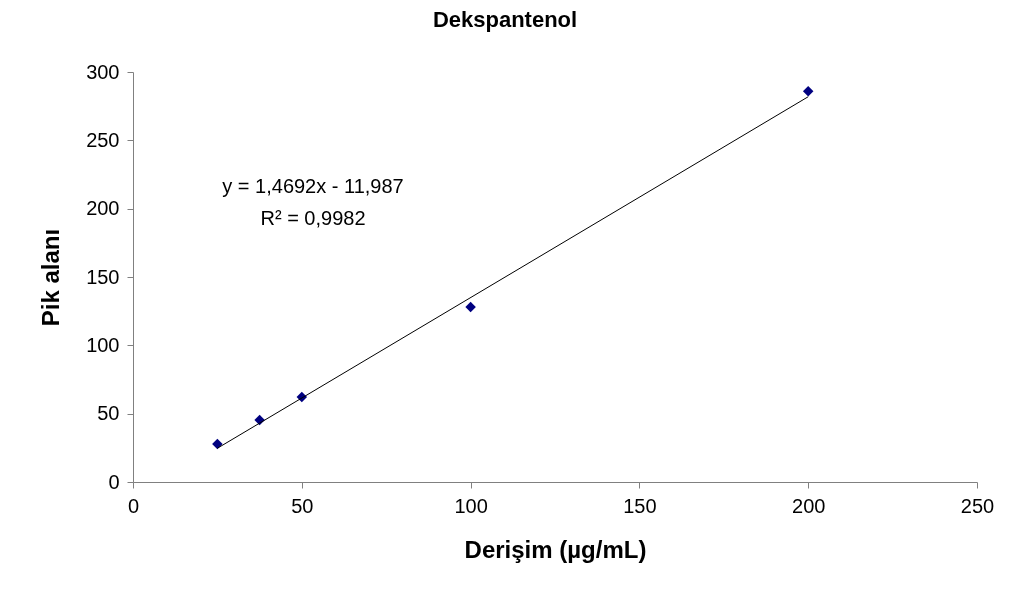 The height and width of the screenshot is (599, 1018). Describe the element at coordinates (103, 344) in the screenshot. I see `y-tick-label: 100` at that location.